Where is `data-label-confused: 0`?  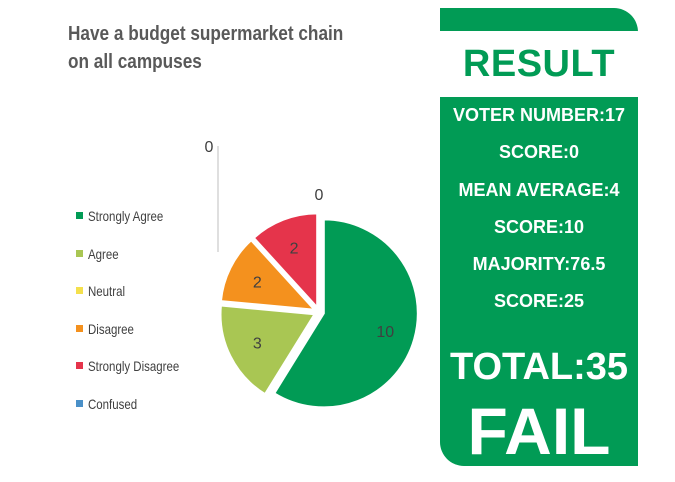
data-label-confused: 0 is located at coordinates (319, 195).